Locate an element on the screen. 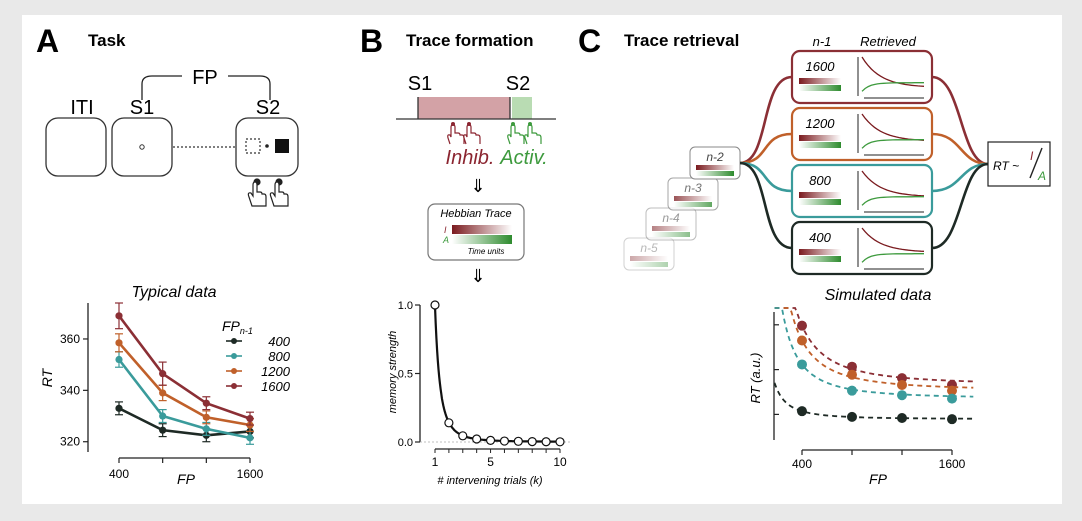 This screenshot has height=521, width=1082. trace-card-n-3: n-3 is located at coordinates (693, 194).